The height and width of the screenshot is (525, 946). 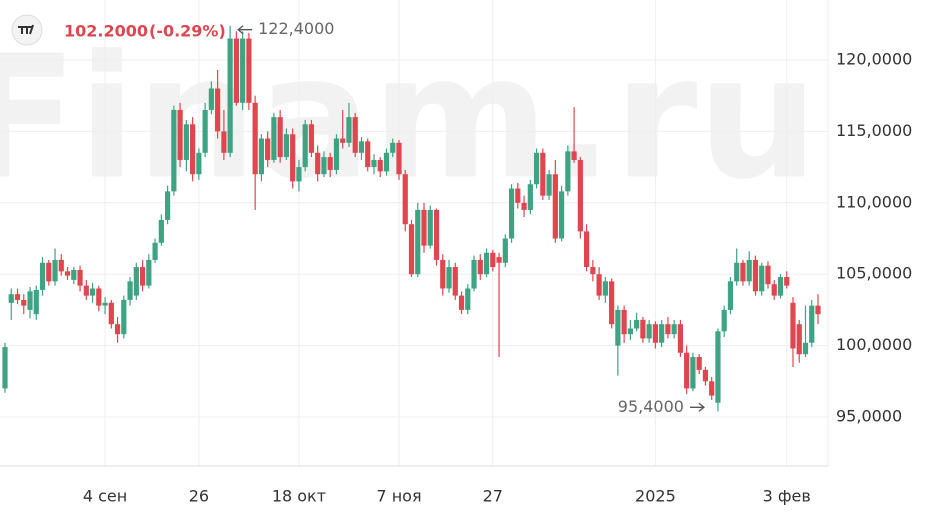 I want to click on x-tick-label: 18 окт, so click(x=299, y=496).